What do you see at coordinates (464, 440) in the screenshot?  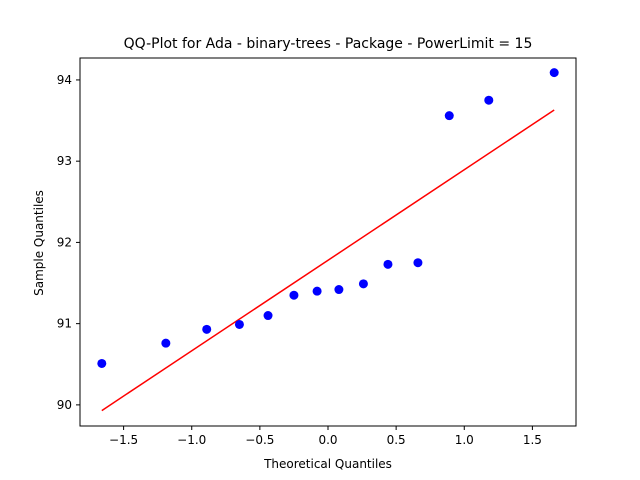 I see `x-tick-label: 1.0` at bounding box center [464, 440].